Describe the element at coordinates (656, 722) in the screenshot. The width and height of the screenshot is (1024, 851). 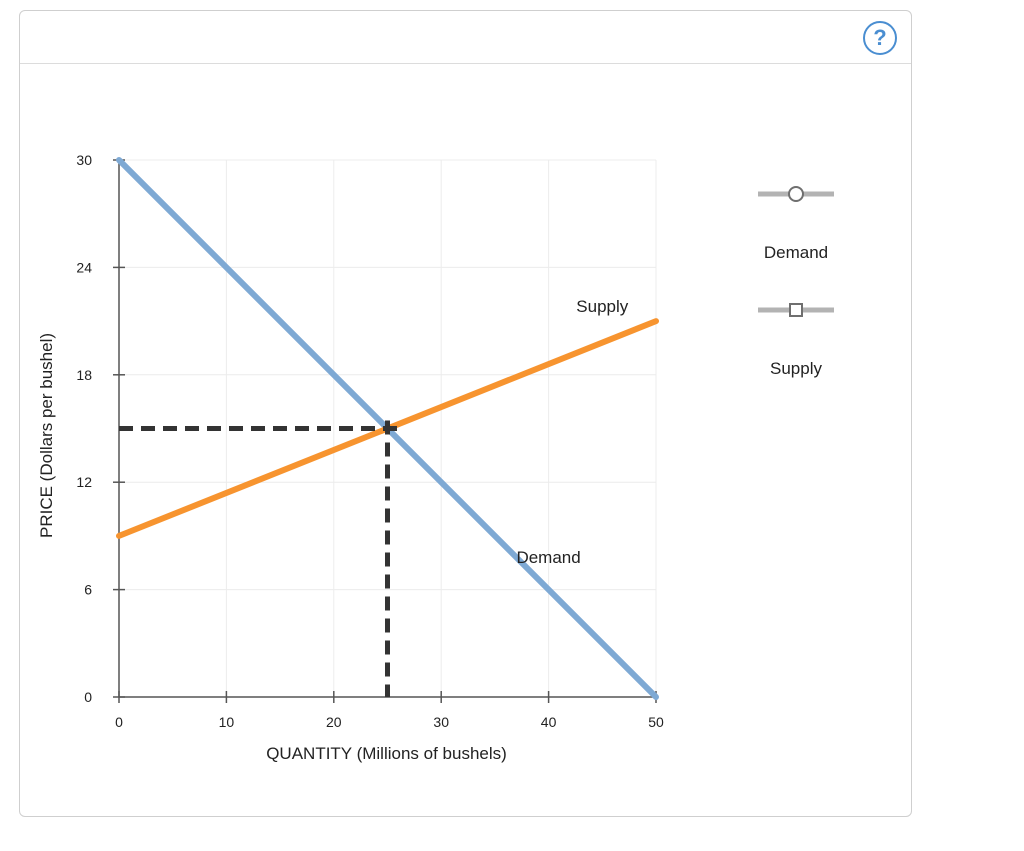
I see `x-tick-label: 50` at that location.